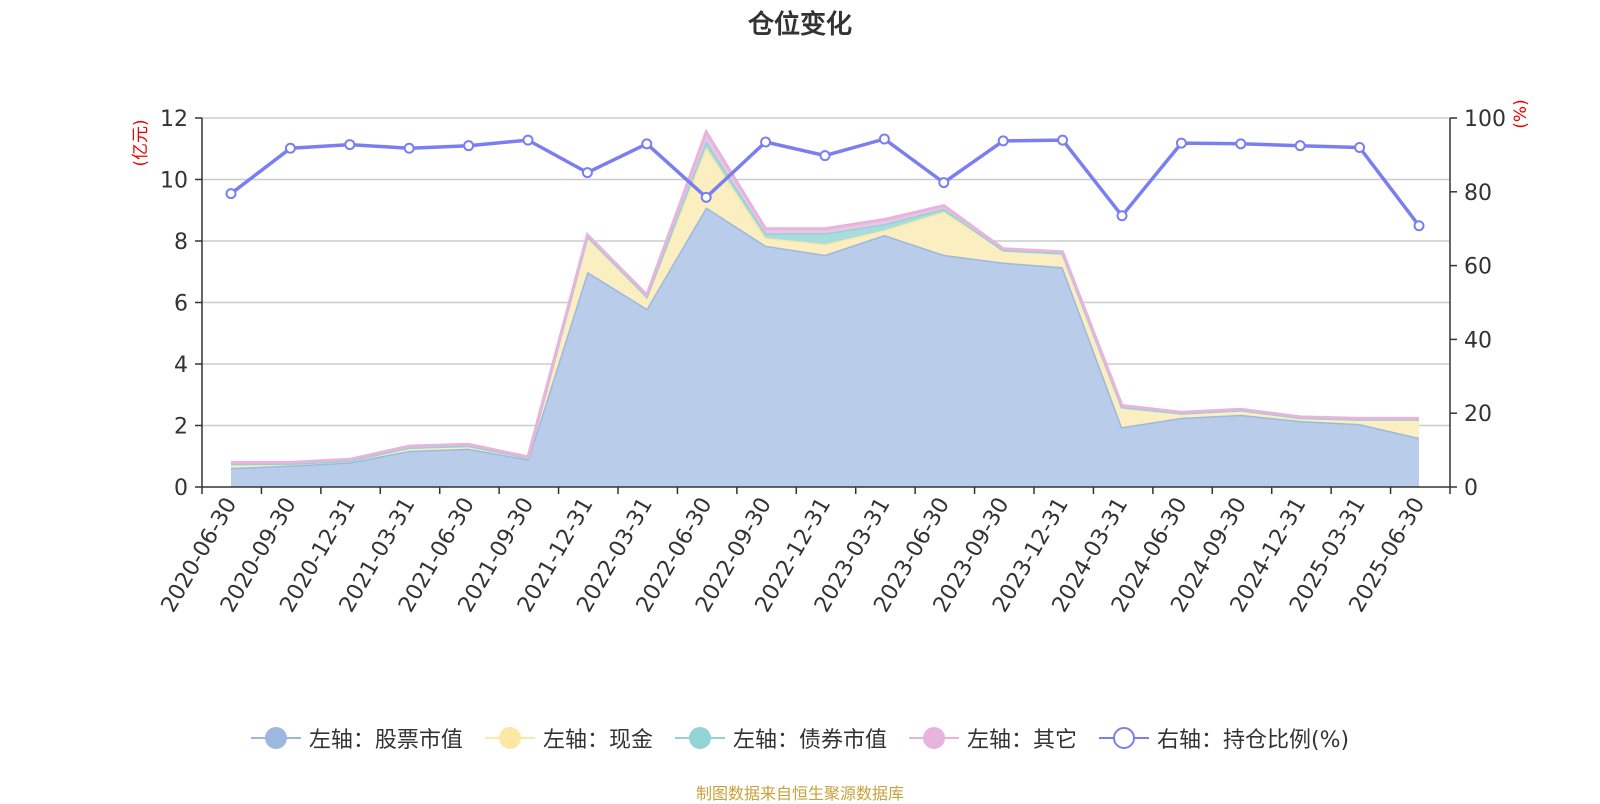 The width and height of the screenshot is (1600, 804). I want to click on legend-label-cash: 左轴：现金, so click(597, 740).